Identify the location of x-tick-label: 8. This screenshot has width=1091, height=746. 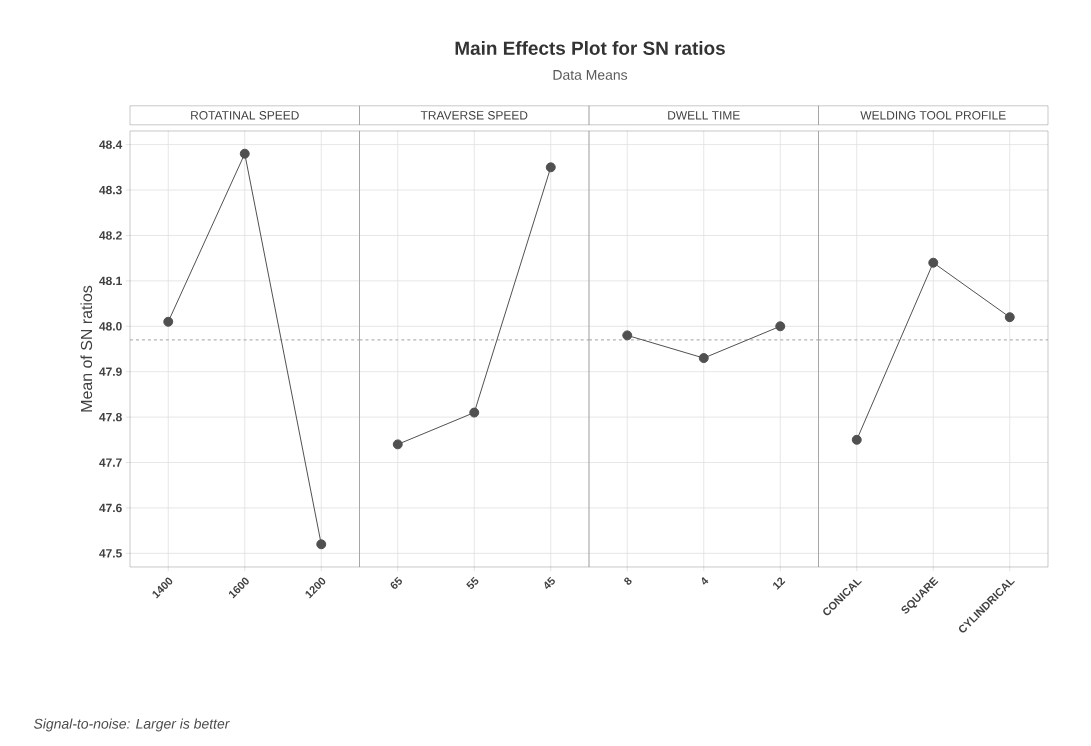
(628, 581).